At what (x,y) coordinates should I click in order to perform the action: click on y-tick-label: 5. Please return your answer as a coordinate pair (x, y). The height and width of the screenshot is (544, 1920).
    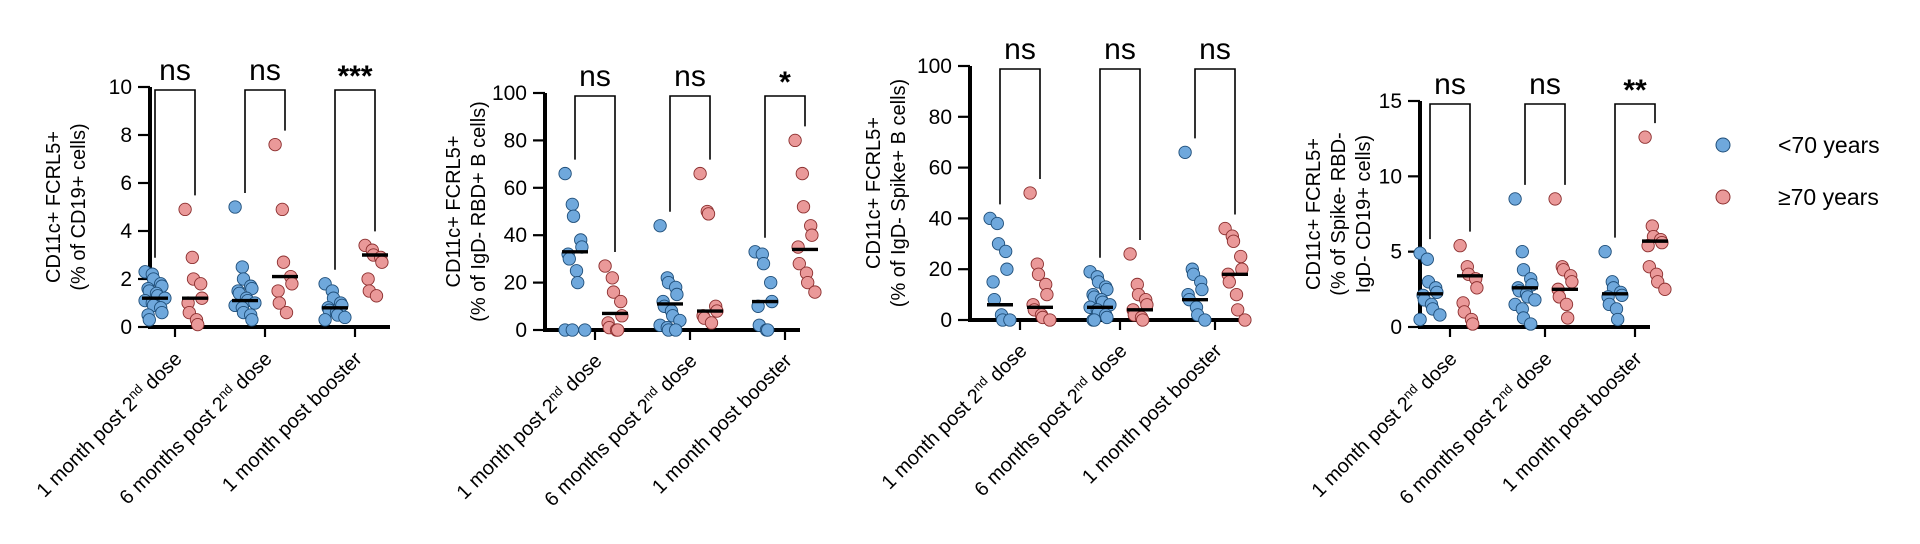
    Looking at the image, I should click on (1396, 252).